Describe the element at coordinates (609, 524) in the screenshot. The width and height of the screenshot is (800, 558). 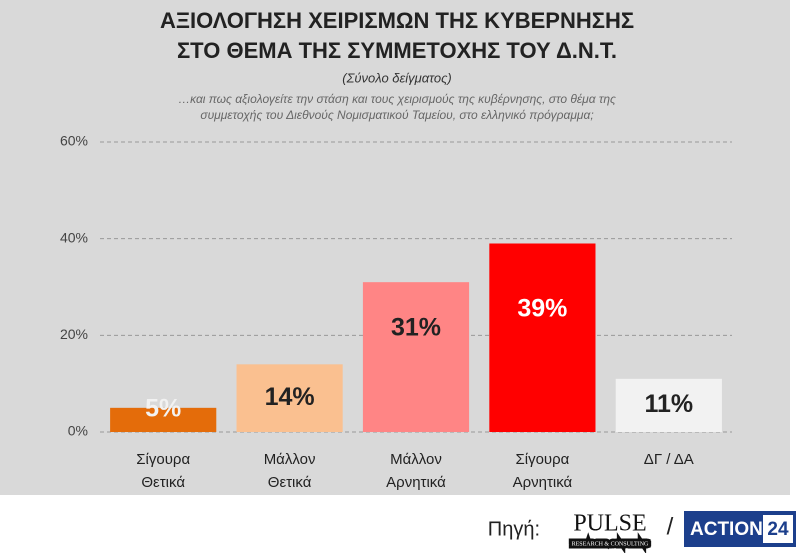
I see `pulse-logo-text: PULSE` at that location.